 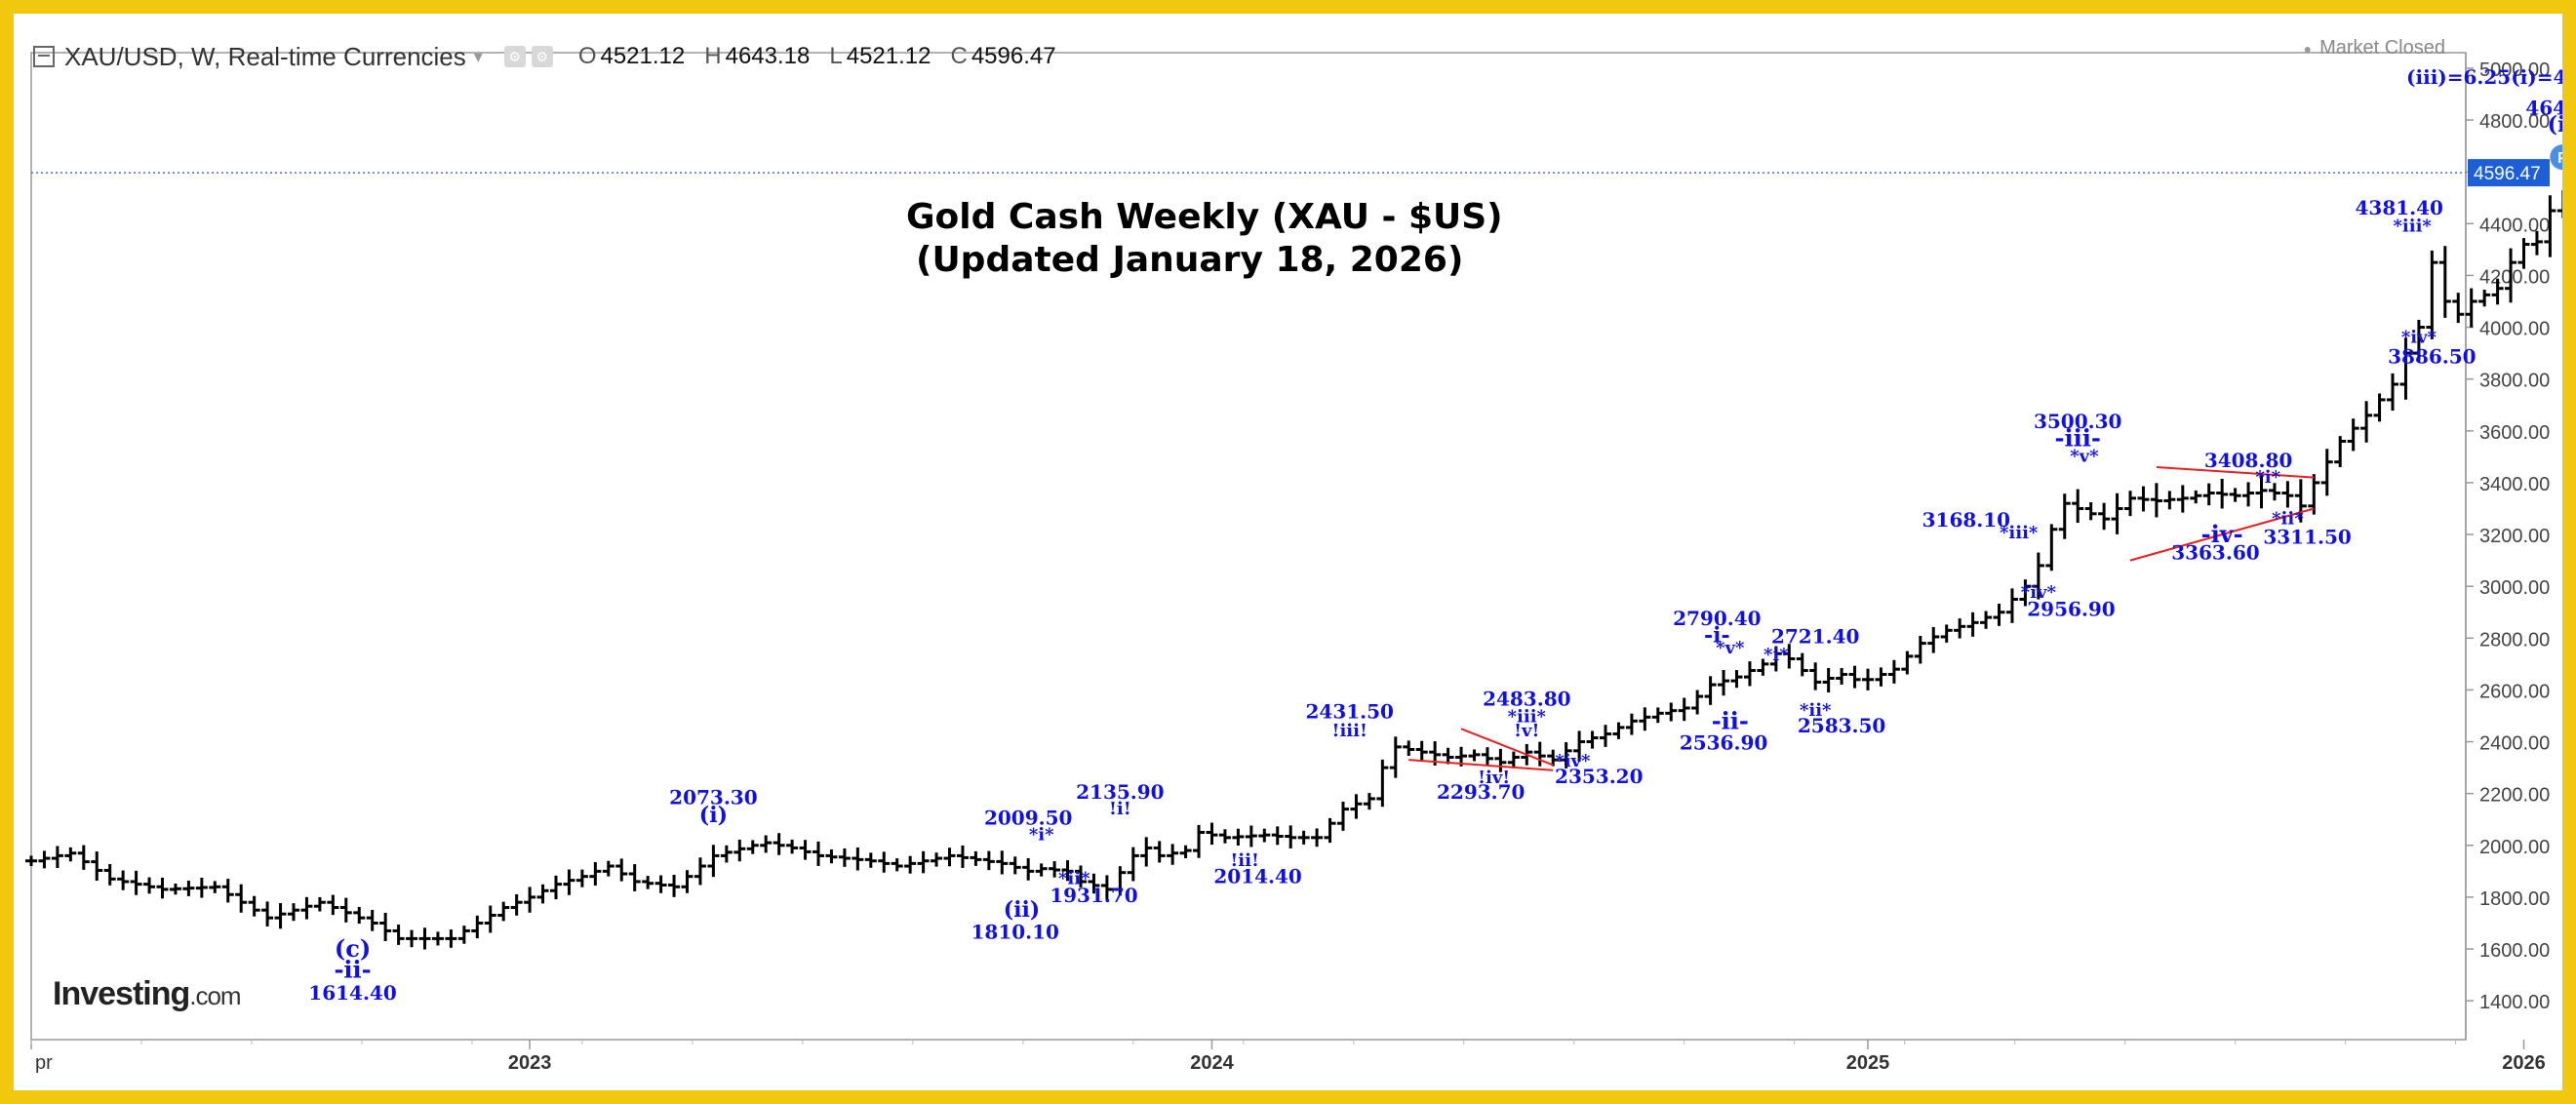 I want to click on collapse-icon, so click(x=44, y=56).